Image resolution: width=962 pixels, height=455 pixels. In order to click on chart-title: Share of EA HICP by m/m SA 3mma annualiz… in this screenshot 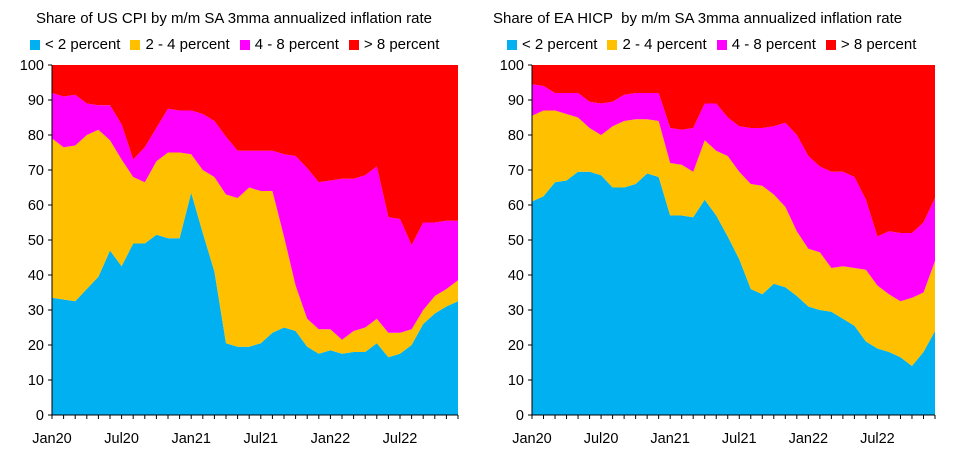, I will do `click(698, 18)`.